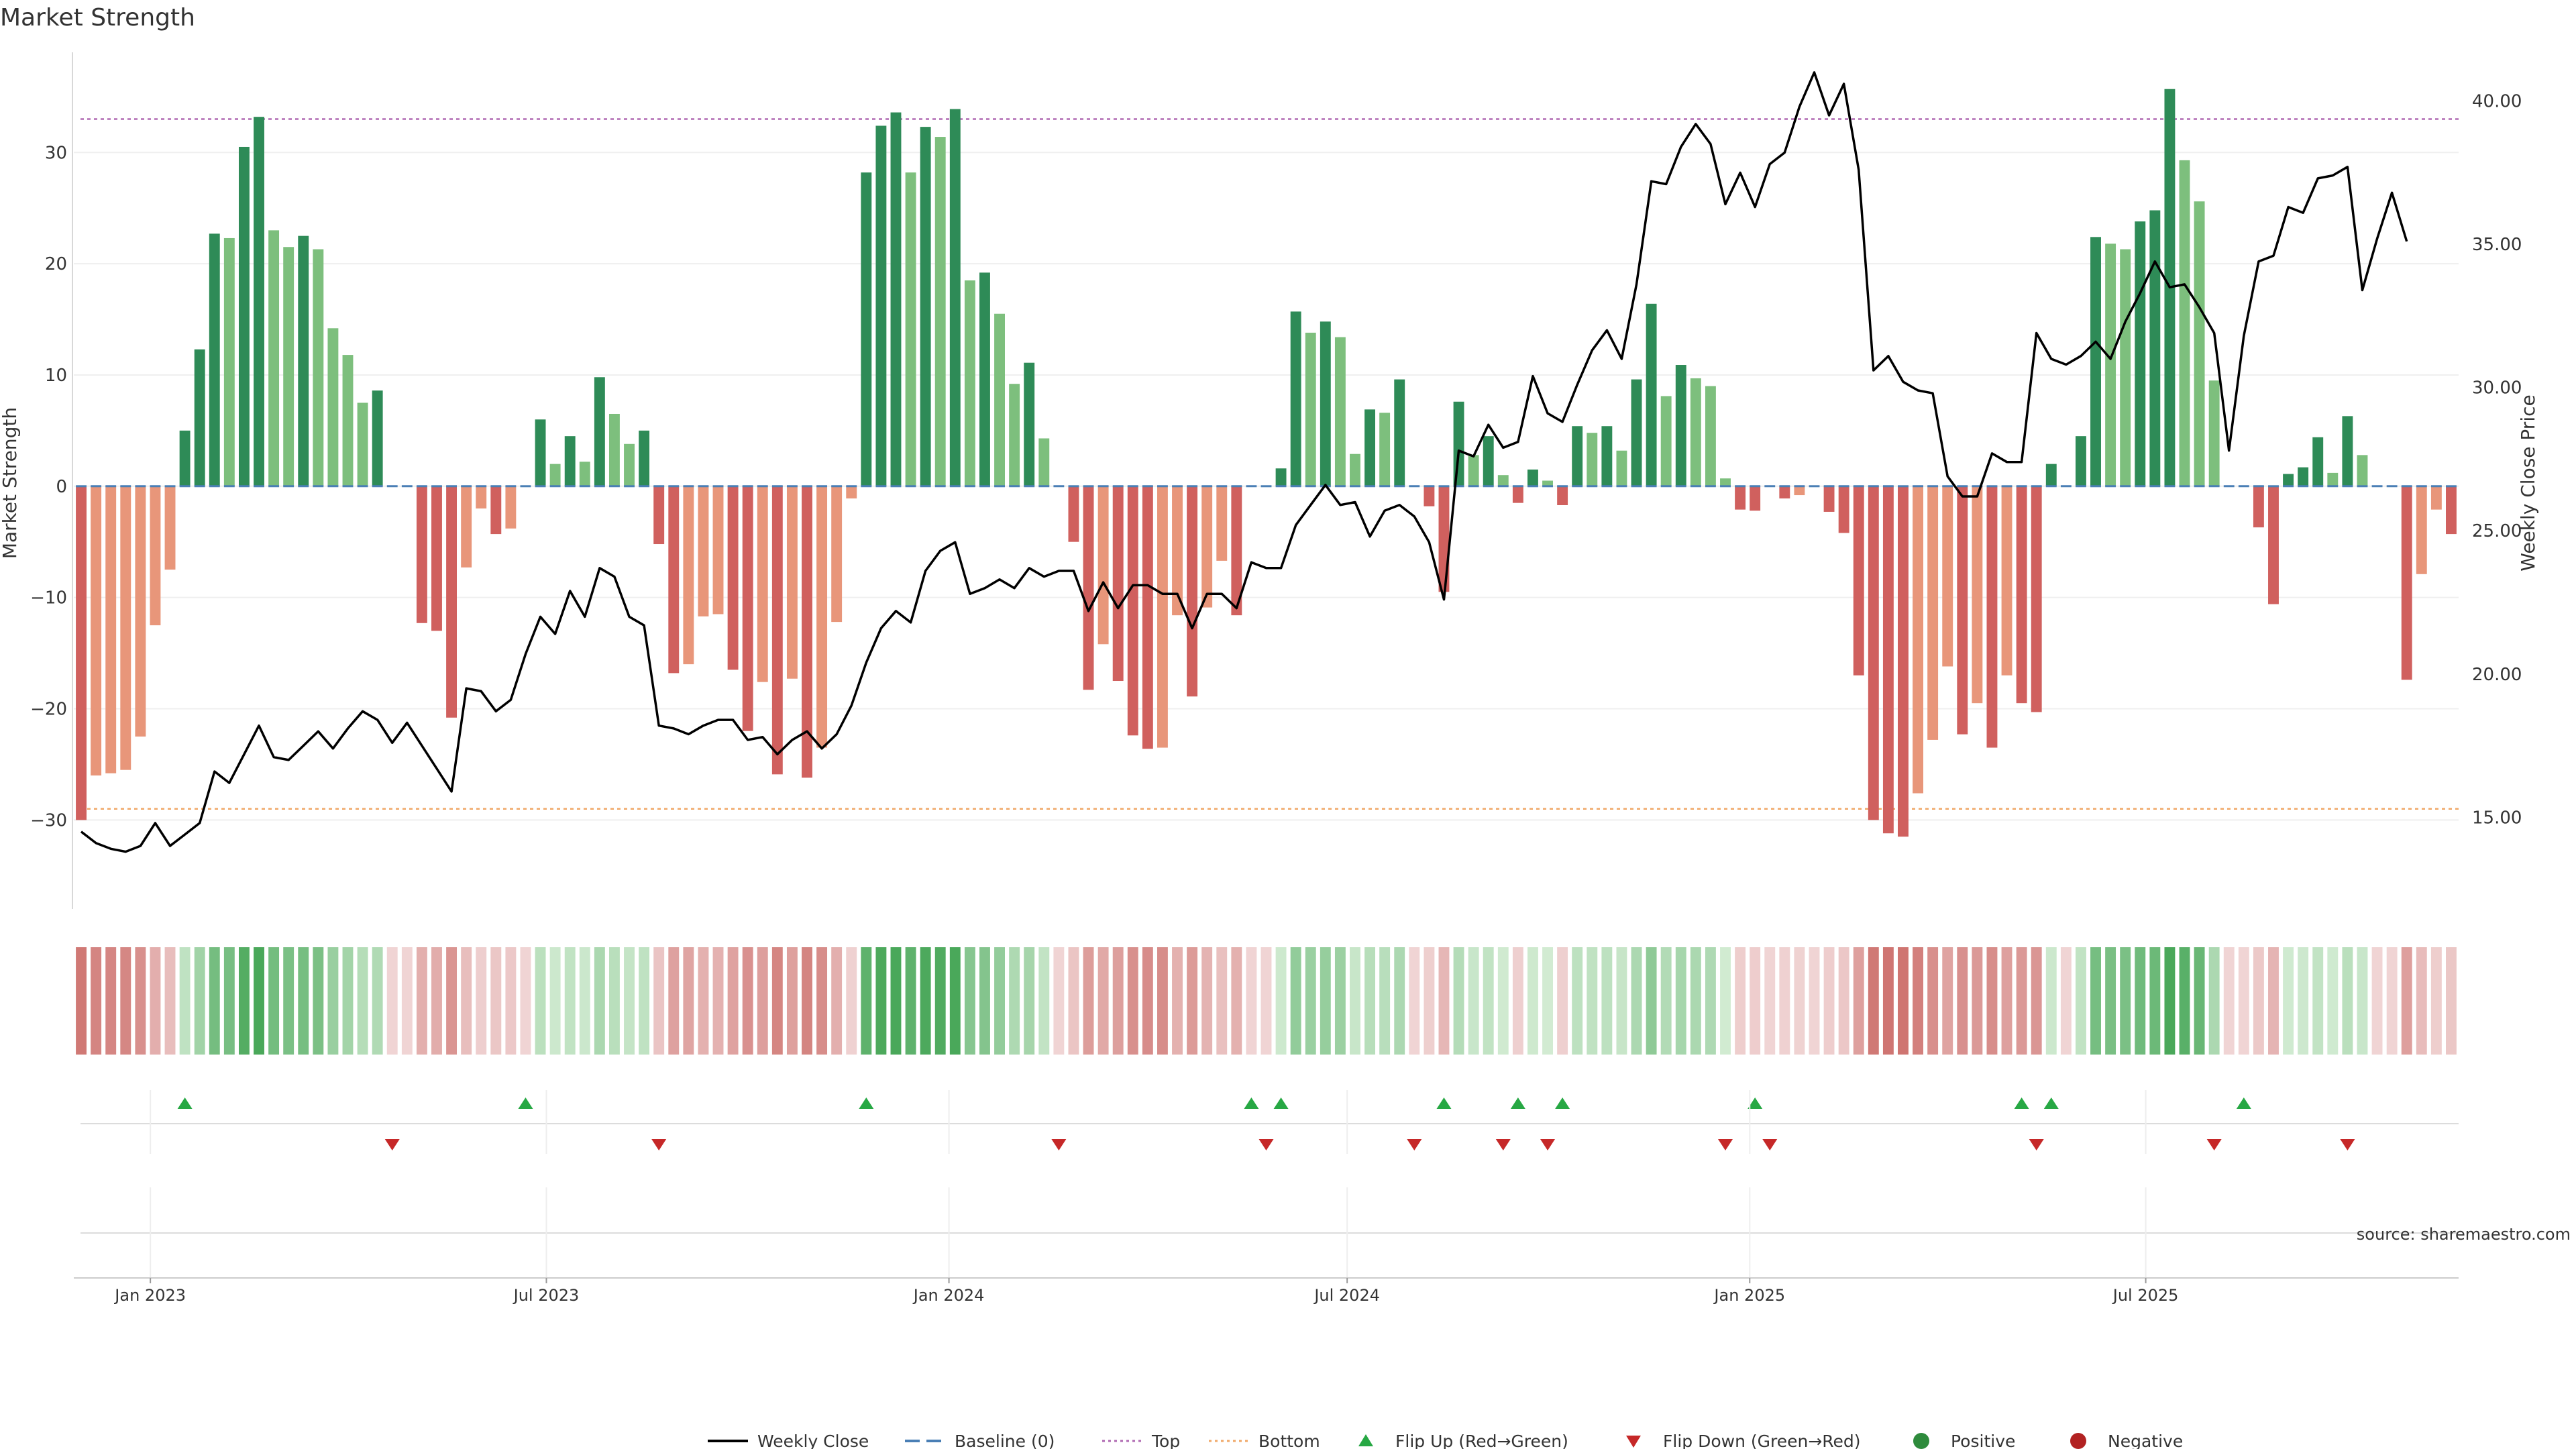 The width and height of the screenshot is (2576, 1449). Describe the element at coordinates (97, 18) in the screenshot. I see `chart-title: Market Strength` at that location.